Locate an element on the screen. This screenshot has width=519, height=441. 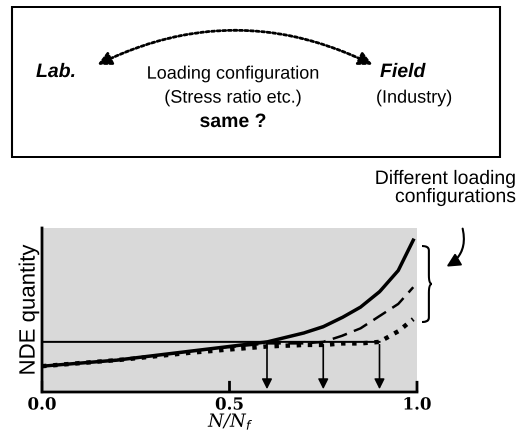
text: (Industry) is located at coordinates (414, 98).